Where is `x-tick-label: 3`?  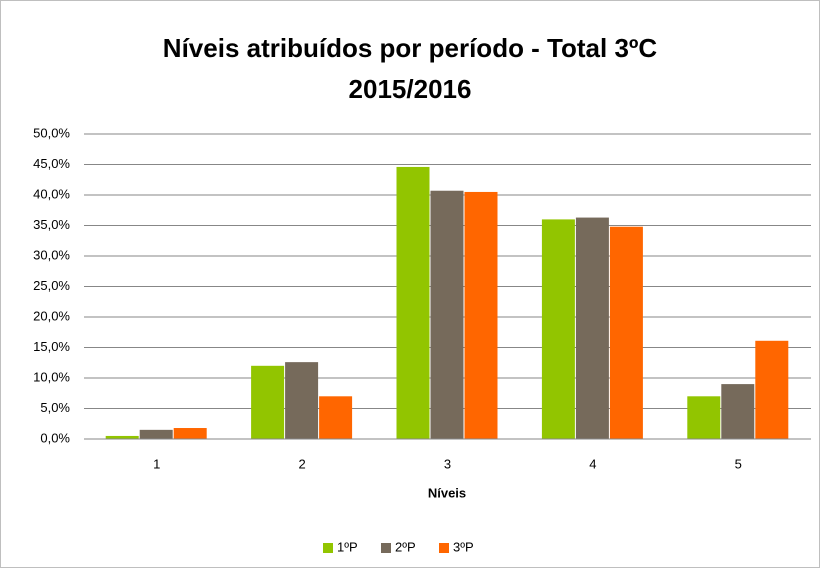
x-tick-label: 3 is located at coordinates (447, 463).